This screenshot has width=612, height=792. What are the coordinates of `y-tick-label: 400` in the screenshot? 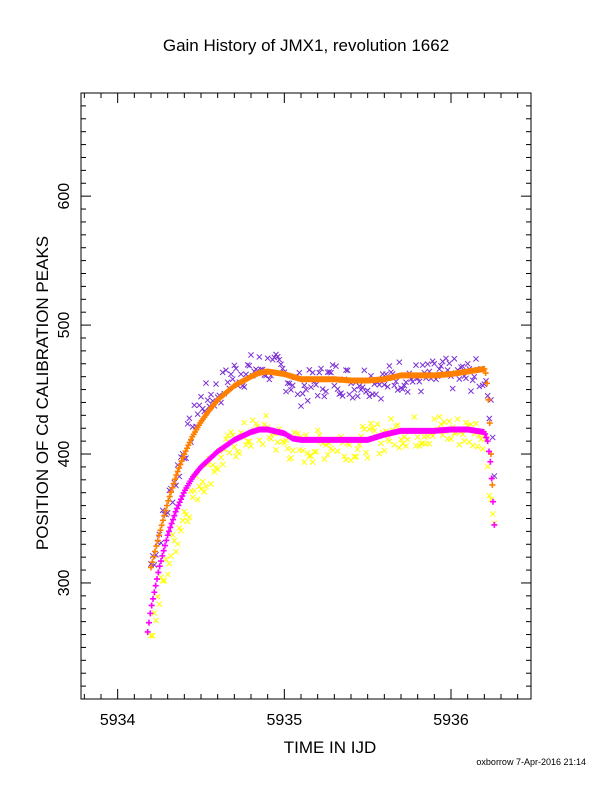 It's located at (64, 454).